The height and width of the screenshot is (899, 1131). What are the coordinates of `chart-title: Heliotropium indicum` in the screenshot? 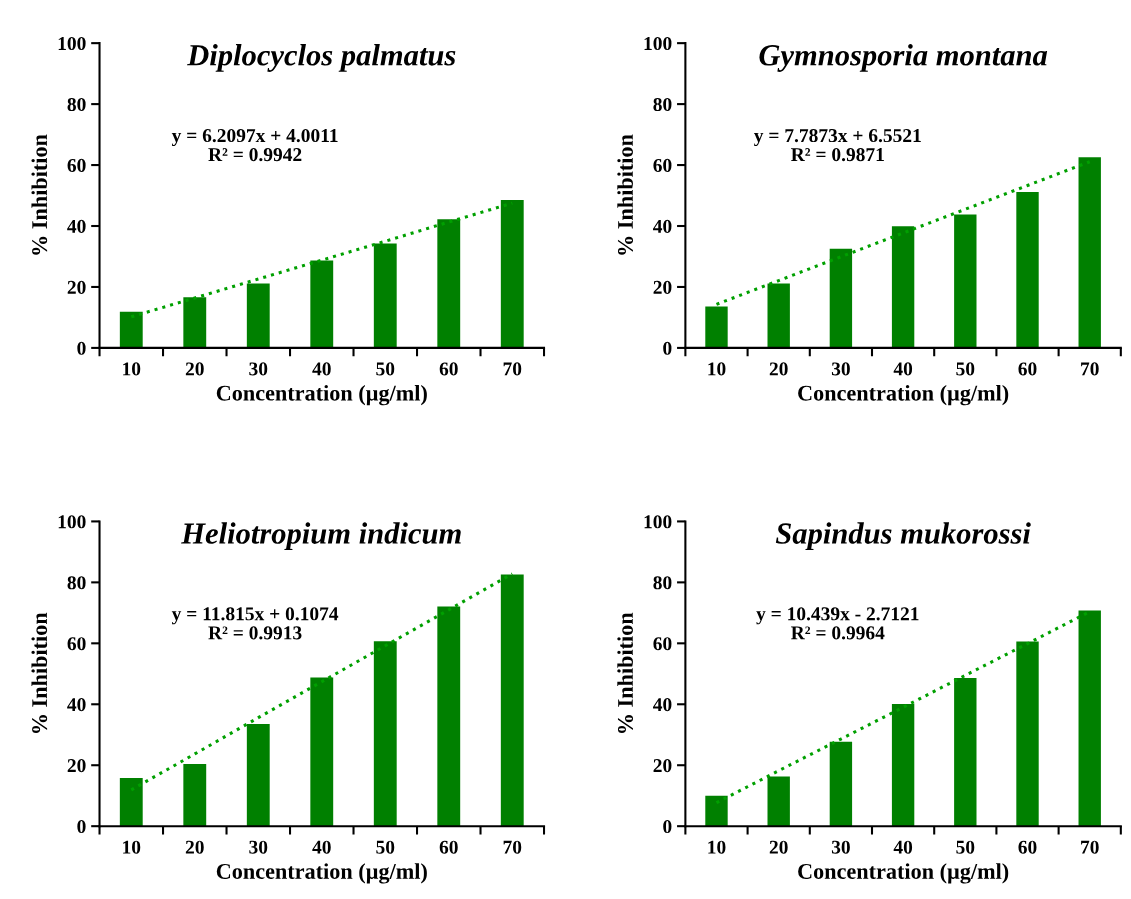 It's located at (321, 536).